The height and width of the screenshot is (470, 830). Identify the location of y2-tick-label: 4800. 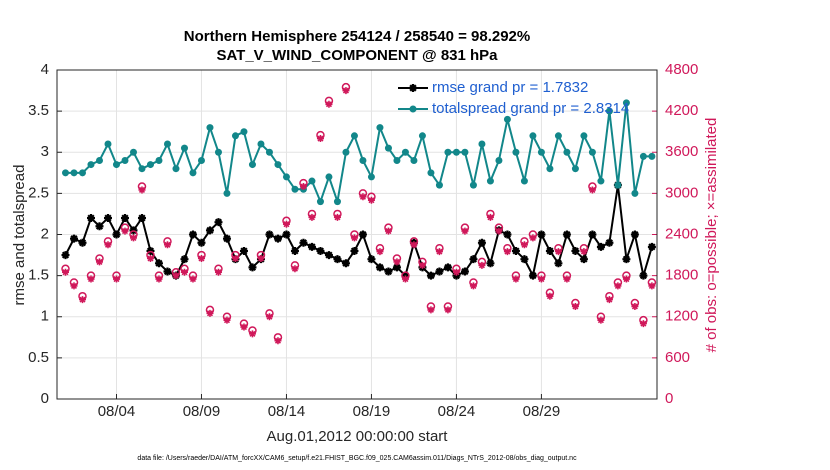
(681, 69).